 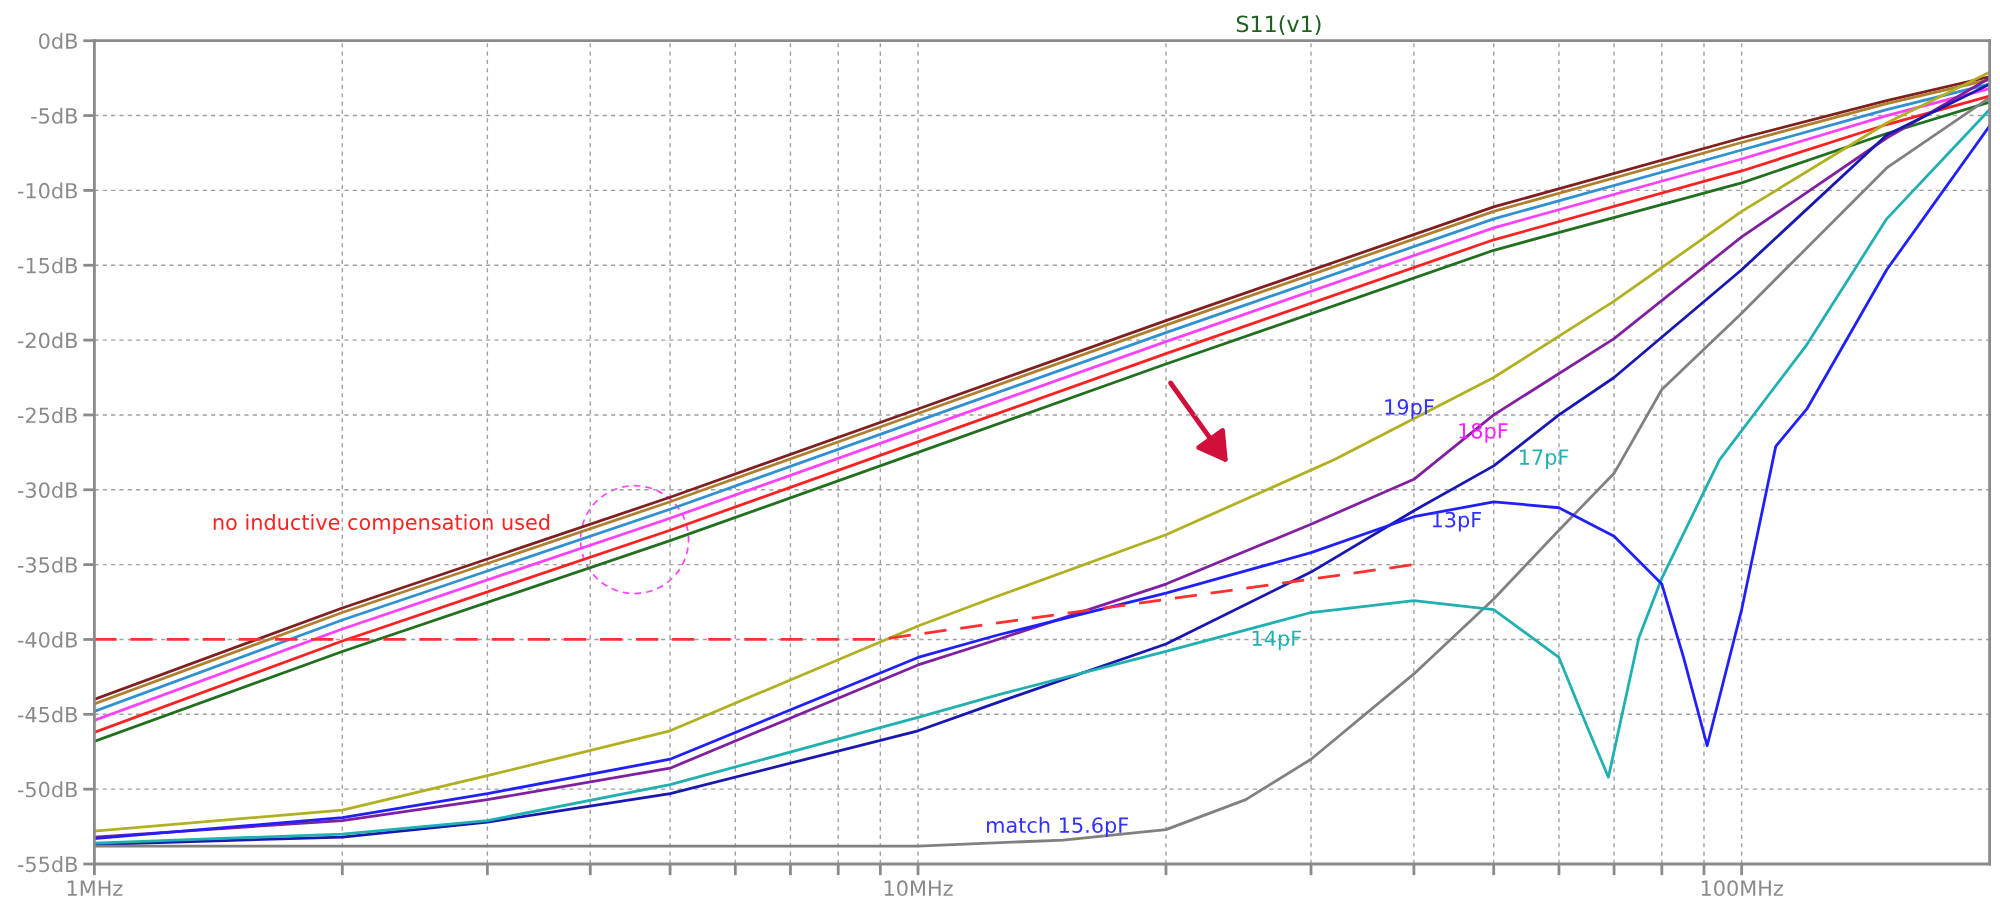 I want to click on x-tick-label: 1MHz, so click(x=95, y=888).